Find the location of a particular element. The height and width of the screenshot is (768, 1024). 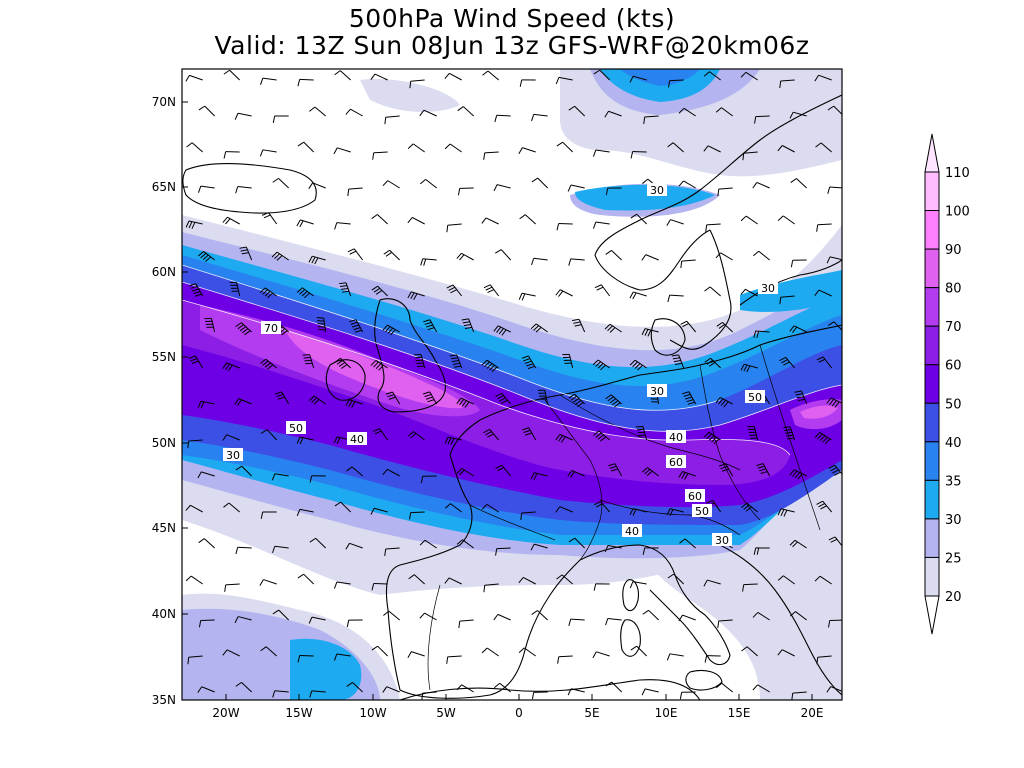

coast-great-britain is located at coordinates (410, 355).